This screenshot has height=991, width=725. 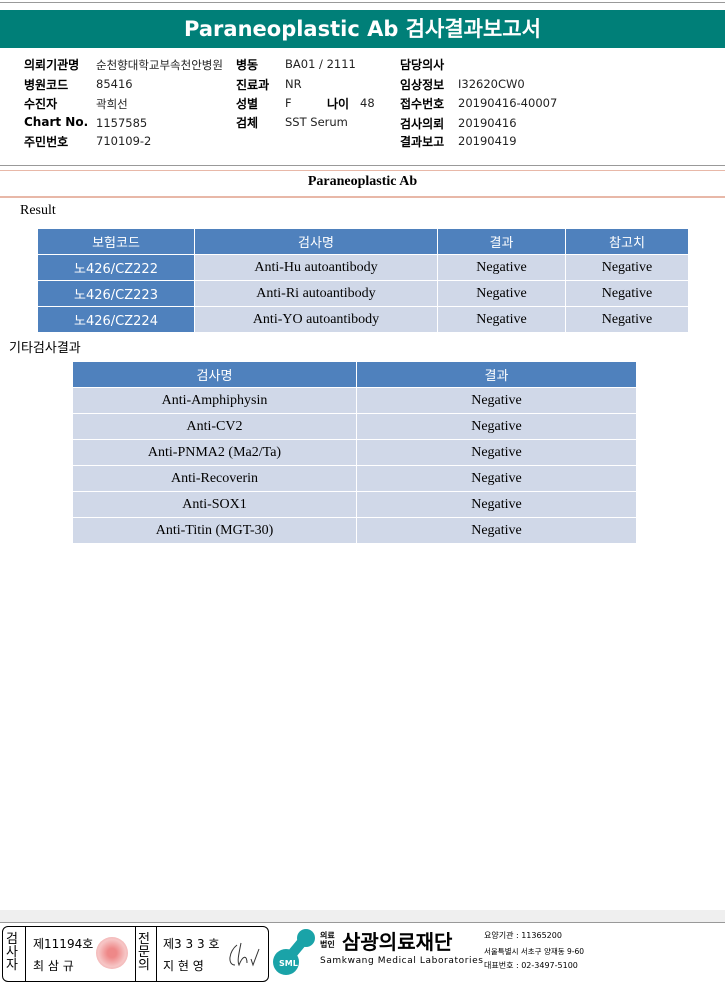 I want to click on cell: Anti-Recoverin, so click(x=214, y=478).